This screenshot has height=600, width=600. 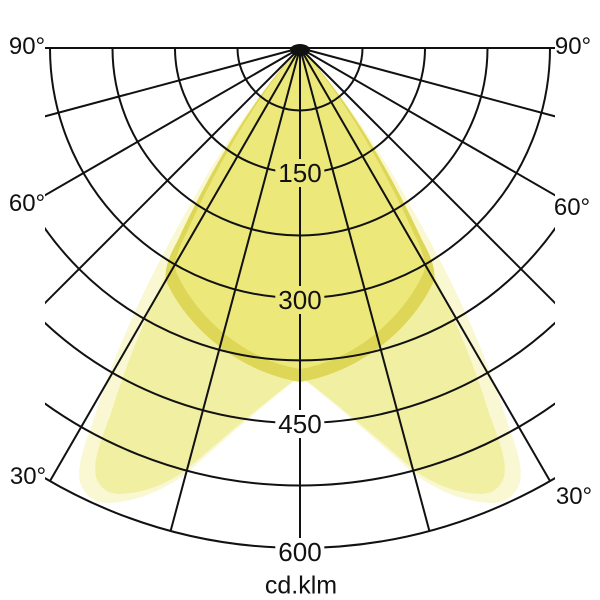 What do you see at coordinates (173, 122) in the screenshot?
I see `radial-60-left` at bounding box center [173, 122].